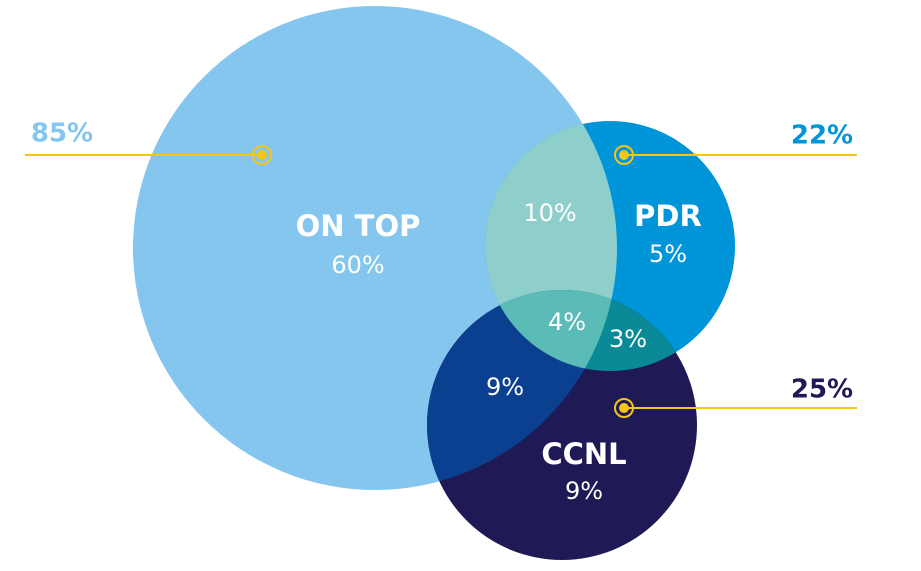  I want to click on set-label: PDR, so click(668, 216).